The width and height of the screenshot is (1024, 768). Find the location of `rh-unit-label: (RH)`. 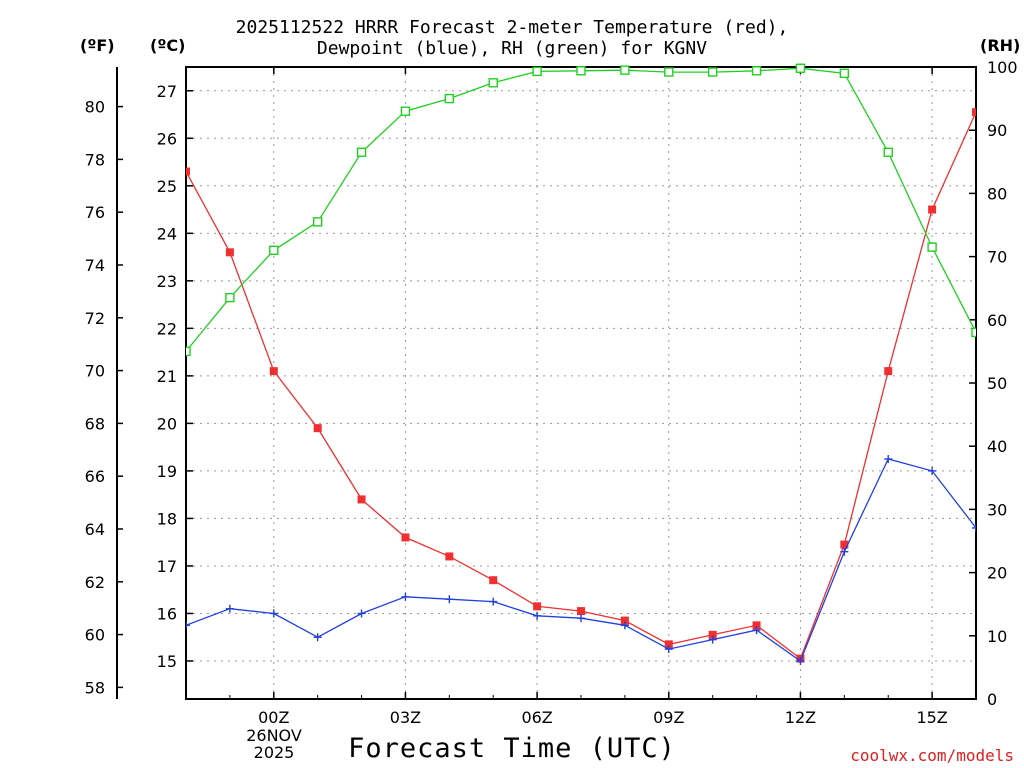

rh-unit-label: (RH) is located at coordinates (1000, 45).